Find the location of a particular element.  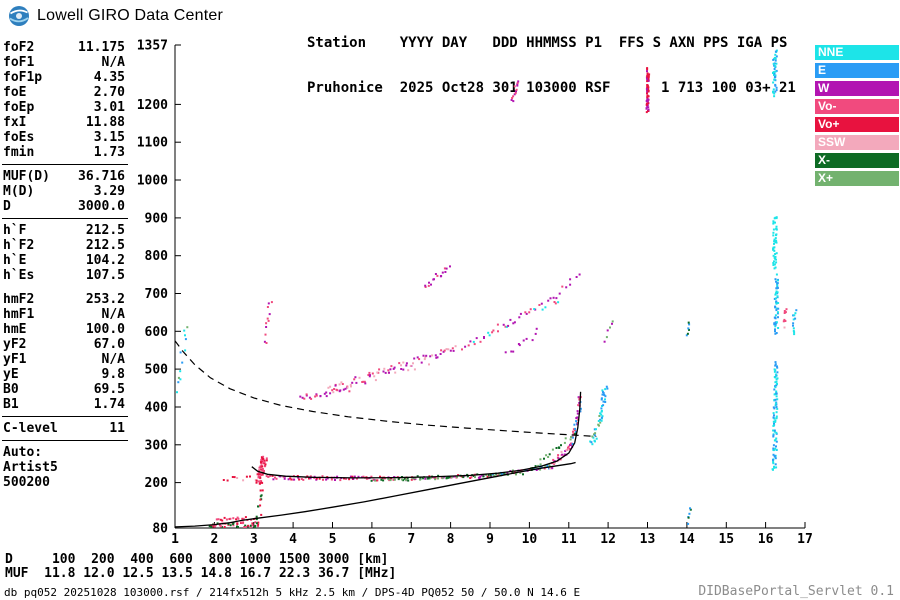

parameter-row: h`F 212.5 is located at coordinates (64, 230).